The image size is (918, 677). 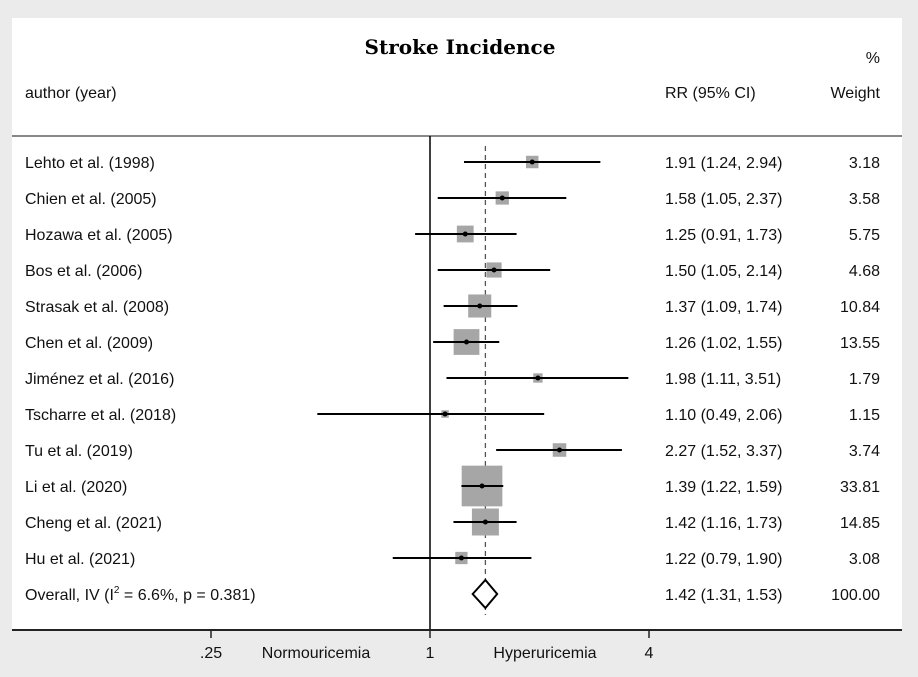 I want to click on study-label: Cheng et al. (2021), so click(x=93, y=523).